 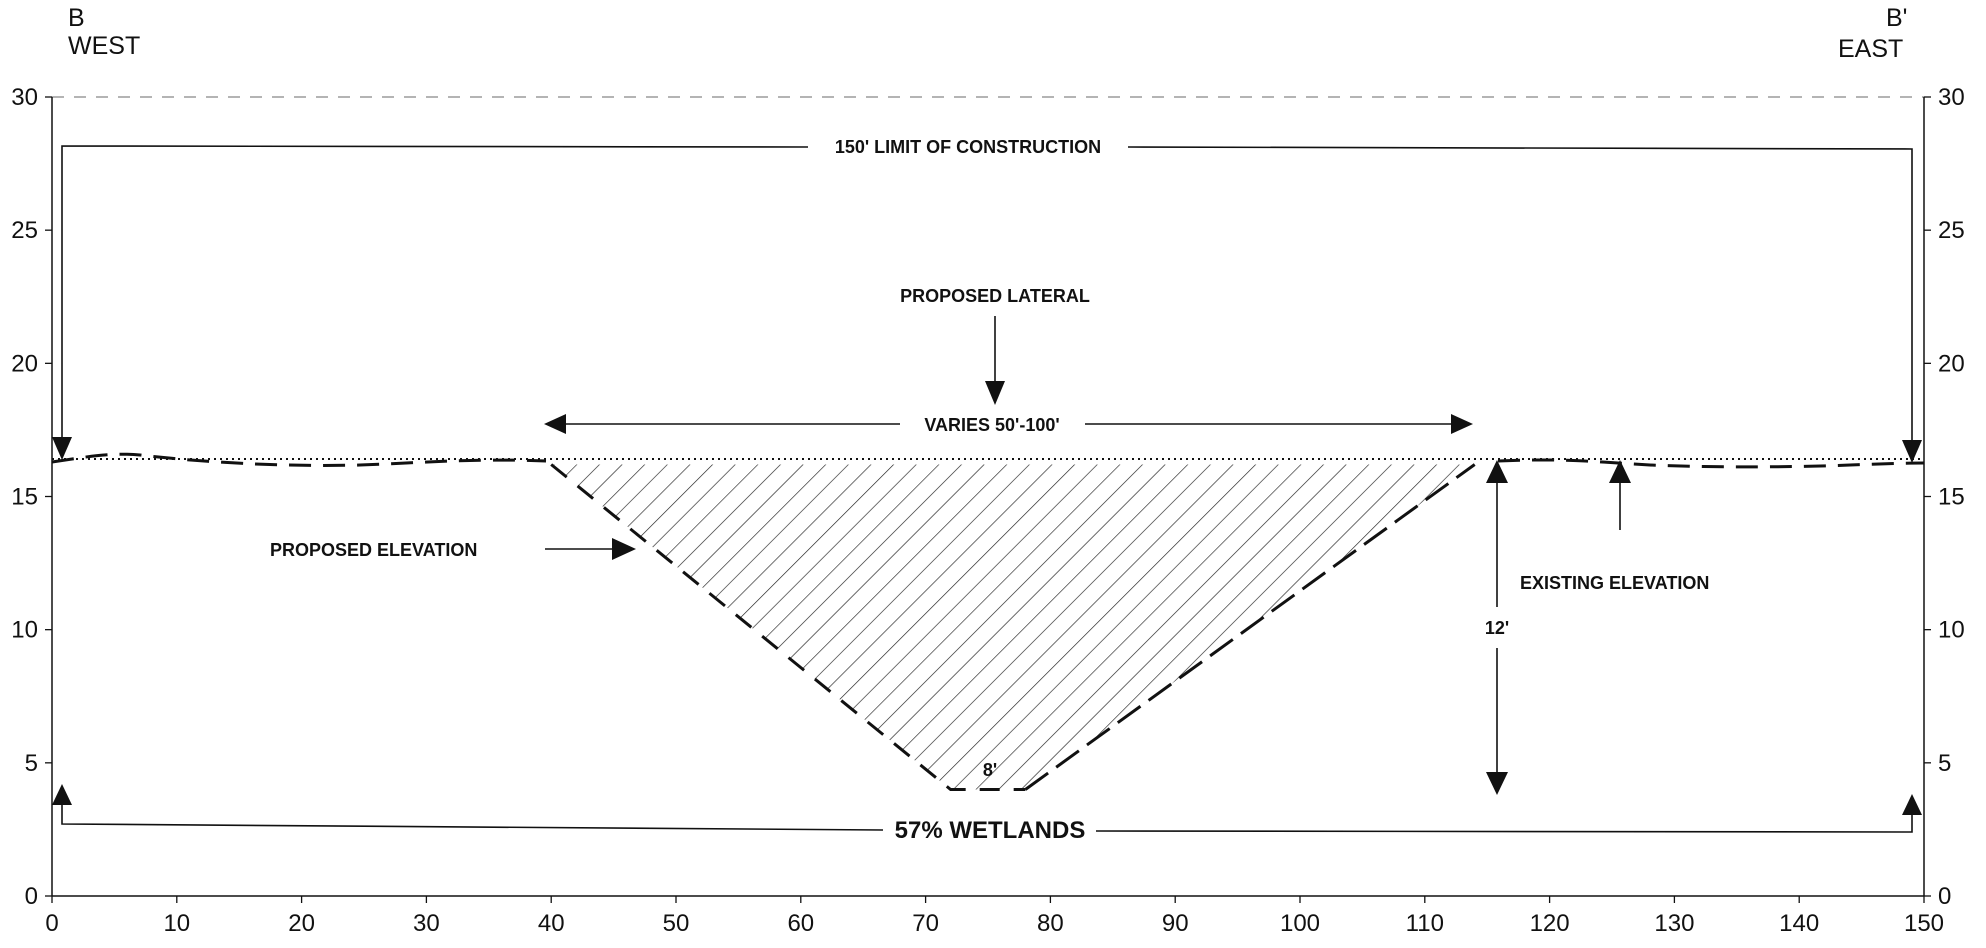 I want to click on y-tick-label-left: 20, so click(x=24, y=363).